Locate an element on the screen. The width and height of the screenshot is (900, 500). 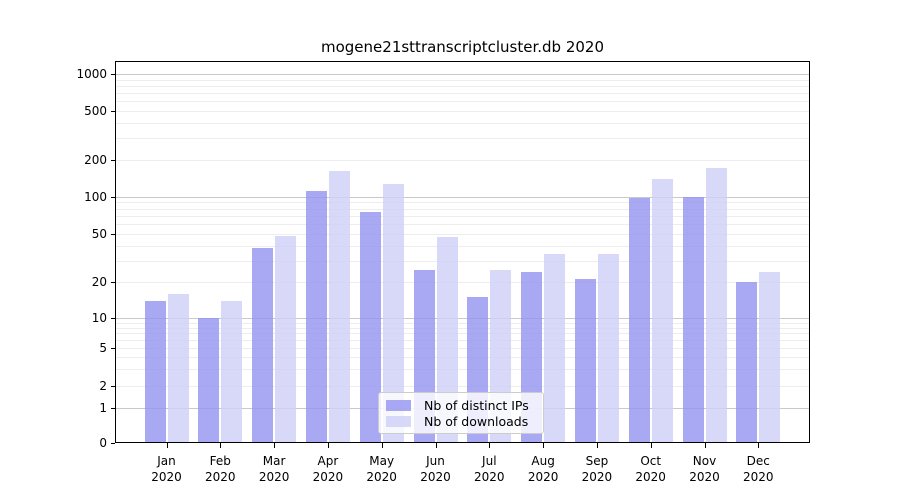
x-tick-label-line: Oct is located at coordinates (651, 461).